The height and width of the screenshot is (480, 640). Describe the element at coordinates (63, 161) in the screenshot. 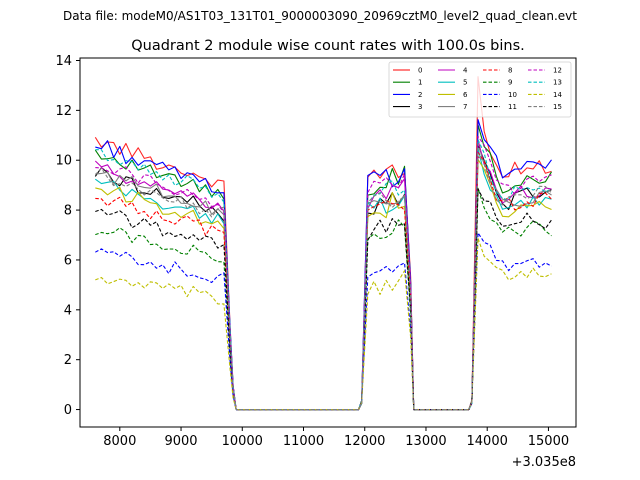

I see `y-tick-label: 10` at that location.